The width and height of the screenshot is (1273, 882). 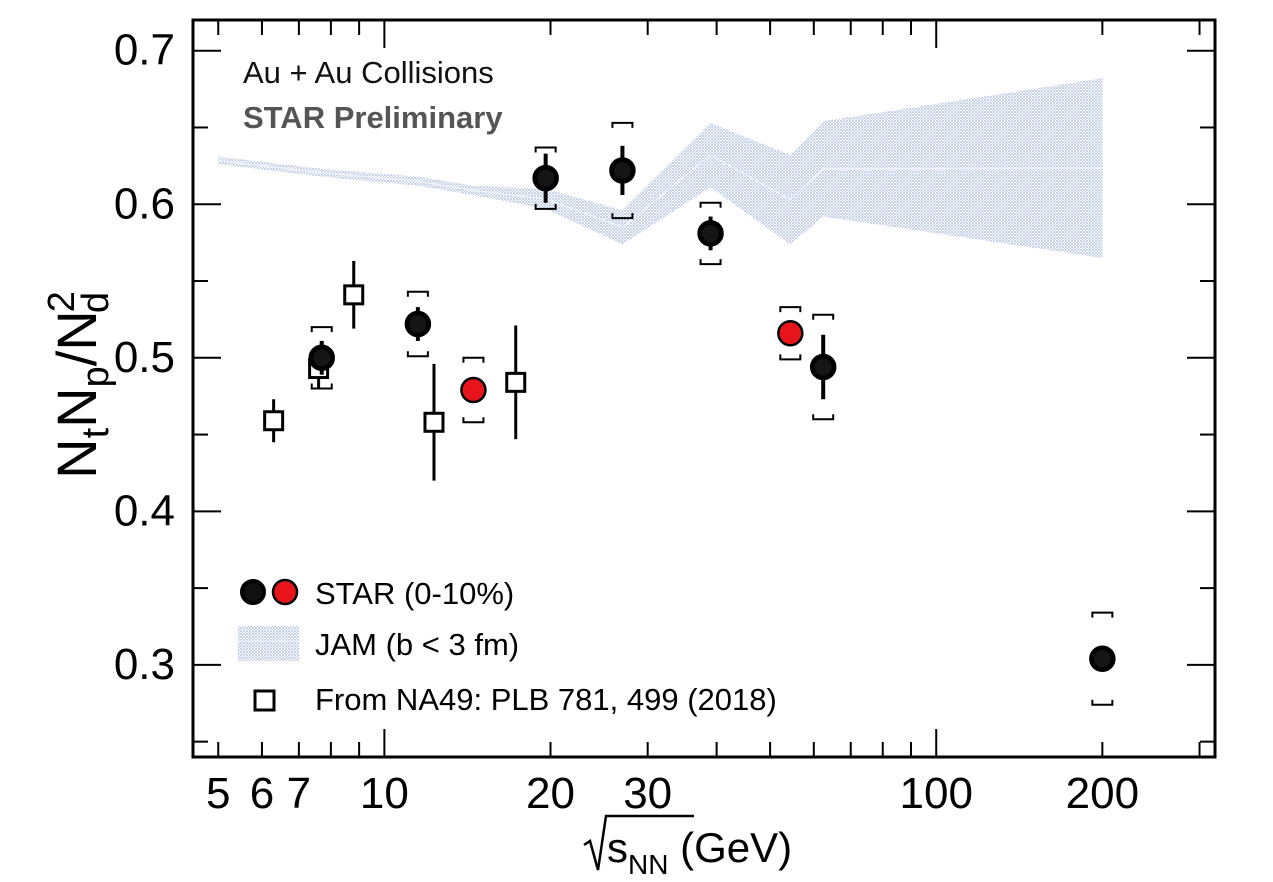 I want to click on x-tick-label: 6, so click(x=262, y=793).